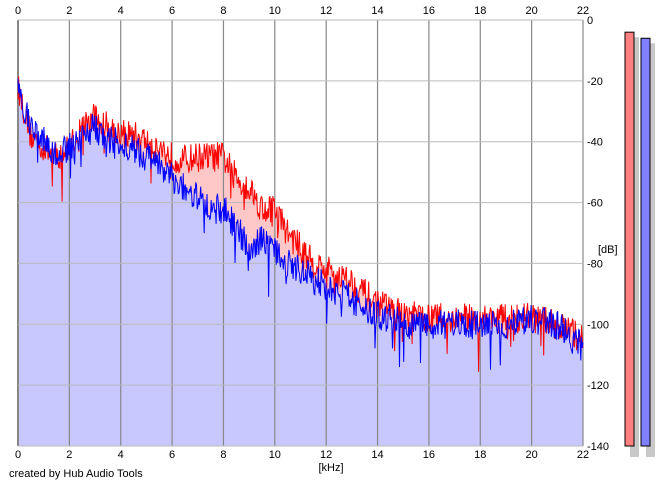 The height and width of the screenshot is (487, 665). What do you see at coordinates (598, 447) in the screenshot?
I see `y-tick: -140` at bounding box center [598, 447].